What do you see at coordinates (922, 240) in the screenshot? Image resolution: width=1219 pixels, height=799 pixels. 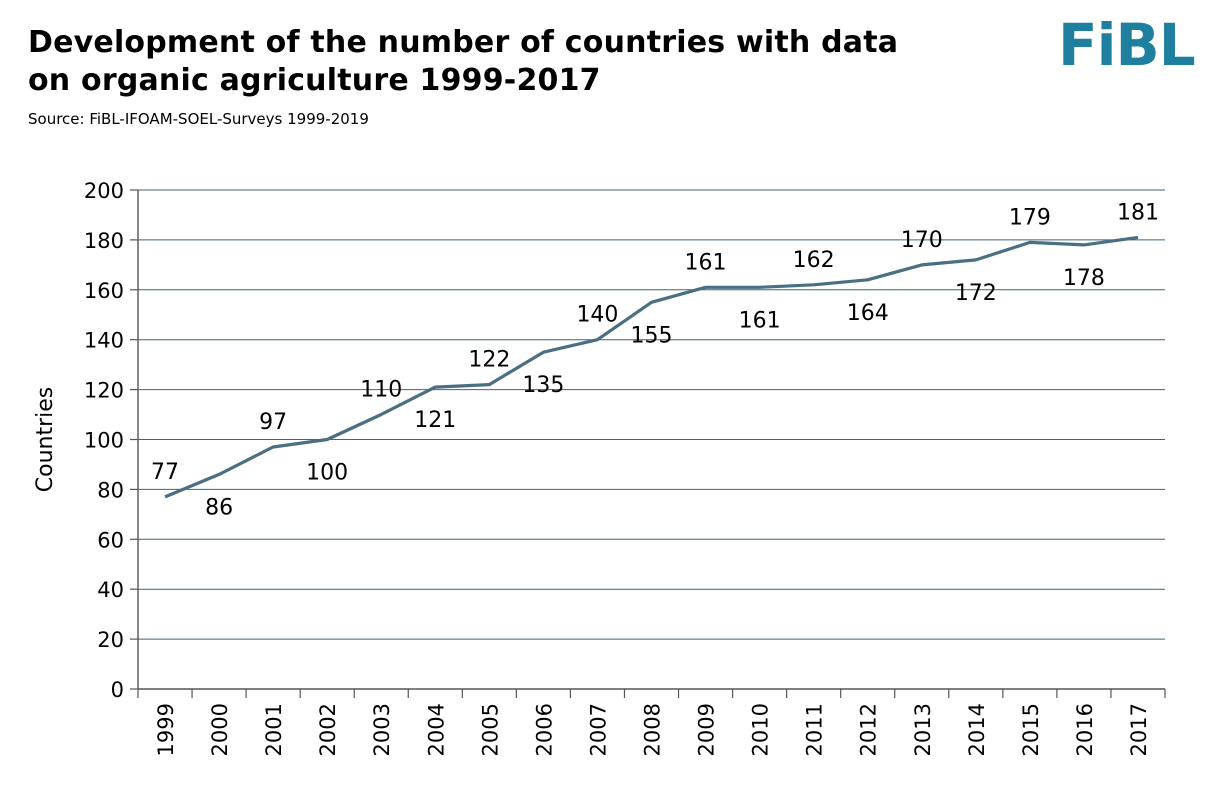 I see `data-label: 170` at bounding box center [922, 240].